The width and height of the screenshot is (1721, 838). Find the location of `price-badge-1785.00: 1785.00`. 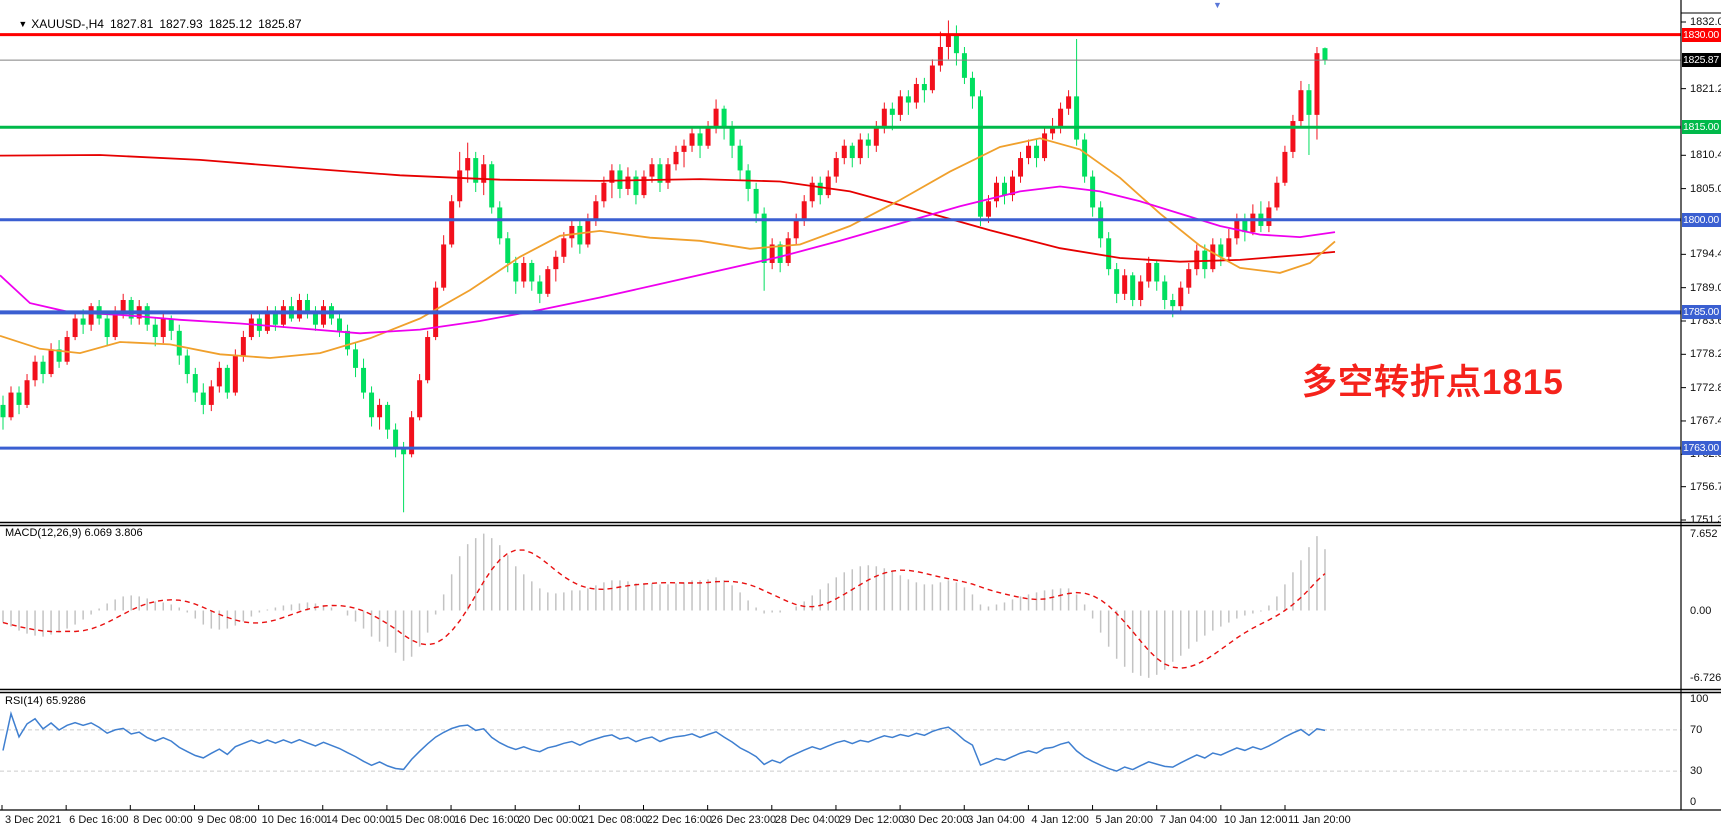

price-badge-1785.00: 1785.00 is located at coordinates (1701, 312).